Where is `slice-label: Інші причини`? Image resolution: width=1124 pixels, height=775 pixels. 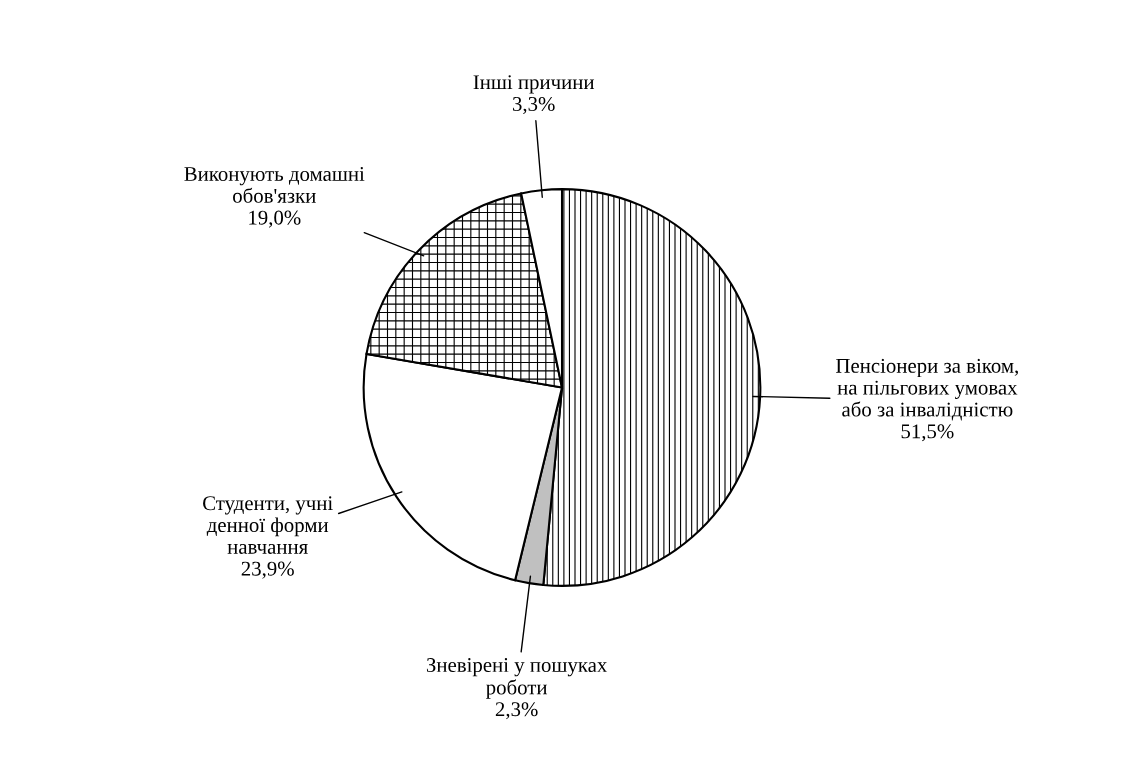 slice-label: Інші причини is located at coordinates (534, 84).